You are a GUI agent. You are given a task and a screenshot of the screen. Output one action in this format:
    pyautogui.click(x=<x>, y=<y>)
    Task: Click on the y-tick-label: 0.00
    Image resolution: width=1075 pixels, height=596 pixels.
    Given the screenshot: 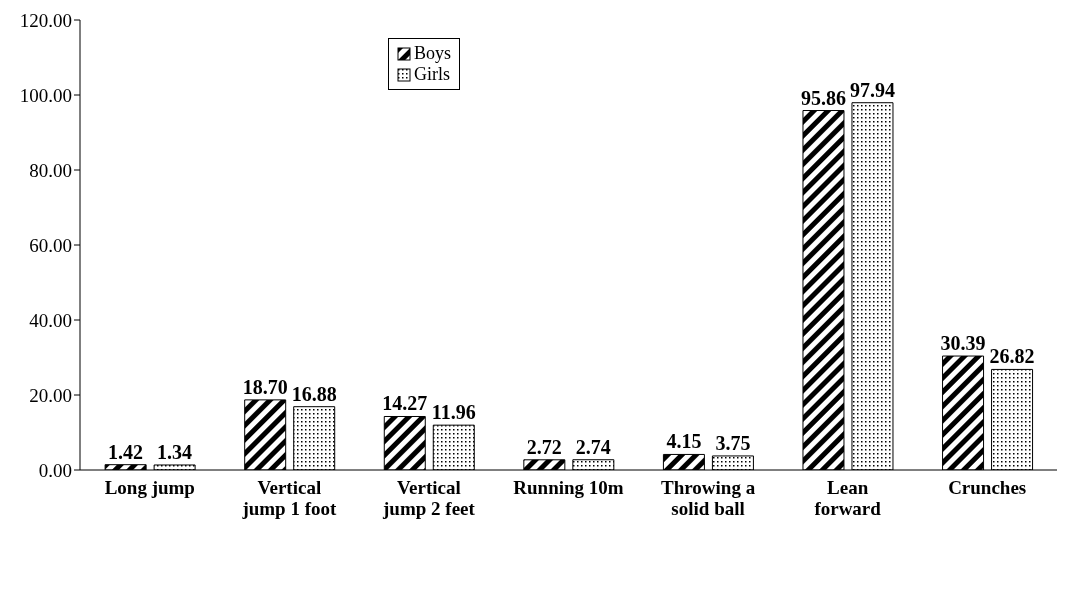 What is the action you would take?
    pyautogui.click(x=55, y=470)
    